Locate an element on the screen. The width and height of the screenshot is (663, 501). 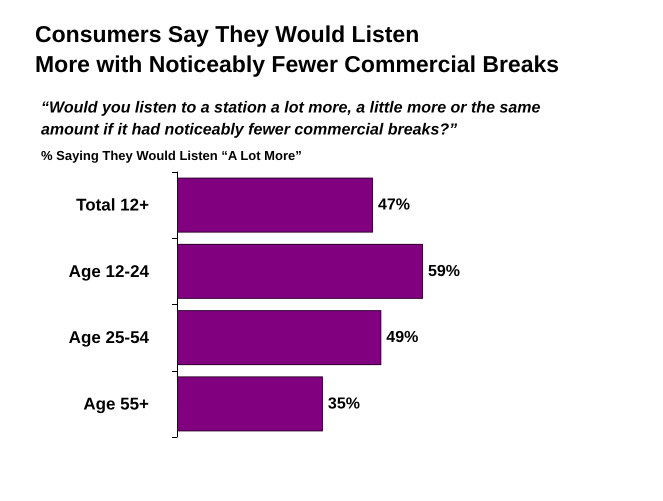
y-tick-label: Age 55+ is located at coordinates (116, 404).